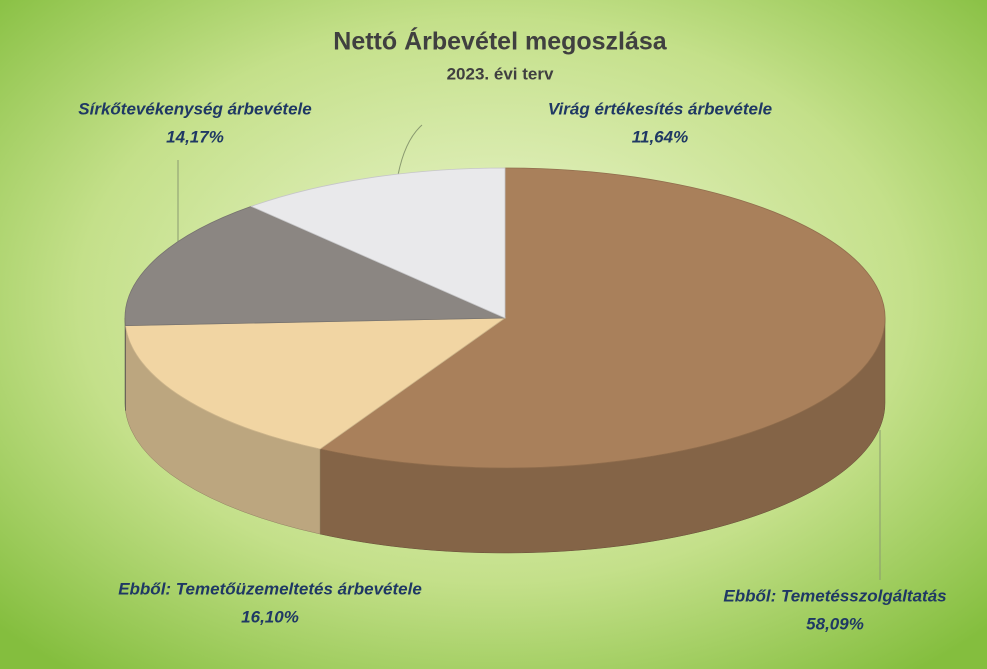 This screenshot has width=987, height=669. What do you see at coordinates (270, 616) in the screenshot?
I see `slice-value-label: 16,10%` at bounding box center [270, 616].